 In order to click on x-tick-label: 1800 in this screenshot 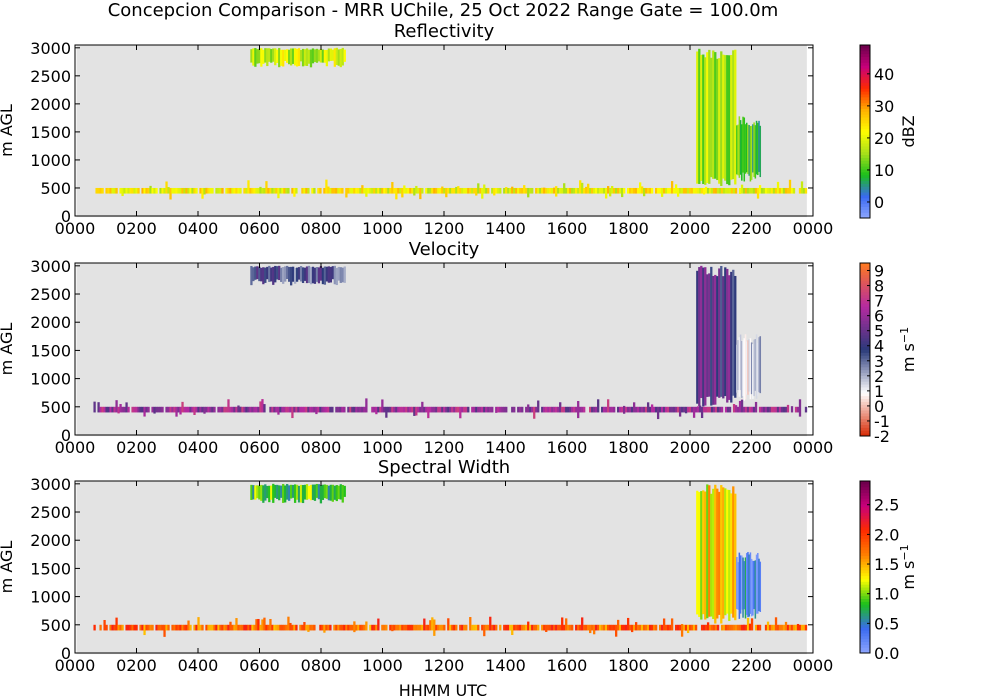, I will do `click(628, 447)`.